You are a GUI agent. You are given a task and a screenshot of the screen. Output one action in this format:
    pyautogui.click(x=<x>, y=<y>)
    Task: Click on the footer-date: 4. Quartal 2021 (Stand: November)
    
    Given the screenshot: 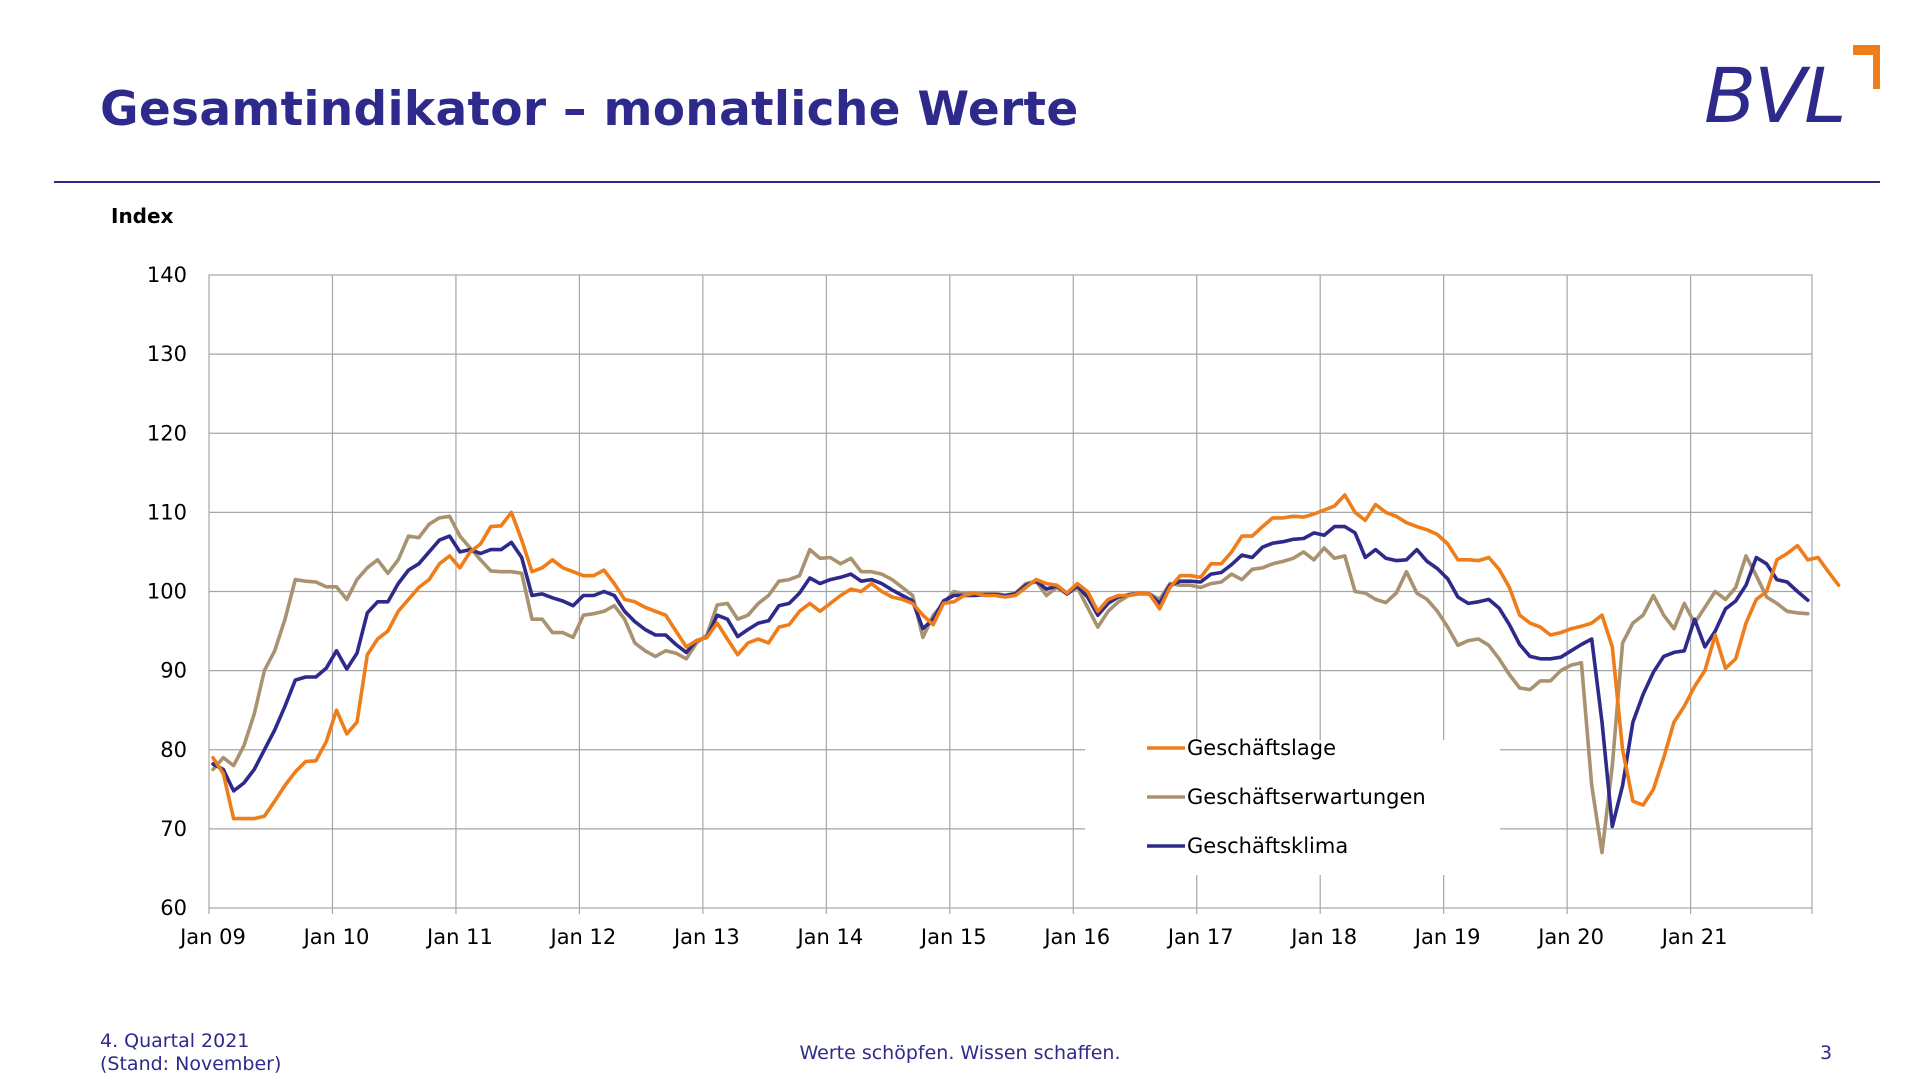 What is the action you would take?
    pyautogui.click(x=190, y=1053)
    